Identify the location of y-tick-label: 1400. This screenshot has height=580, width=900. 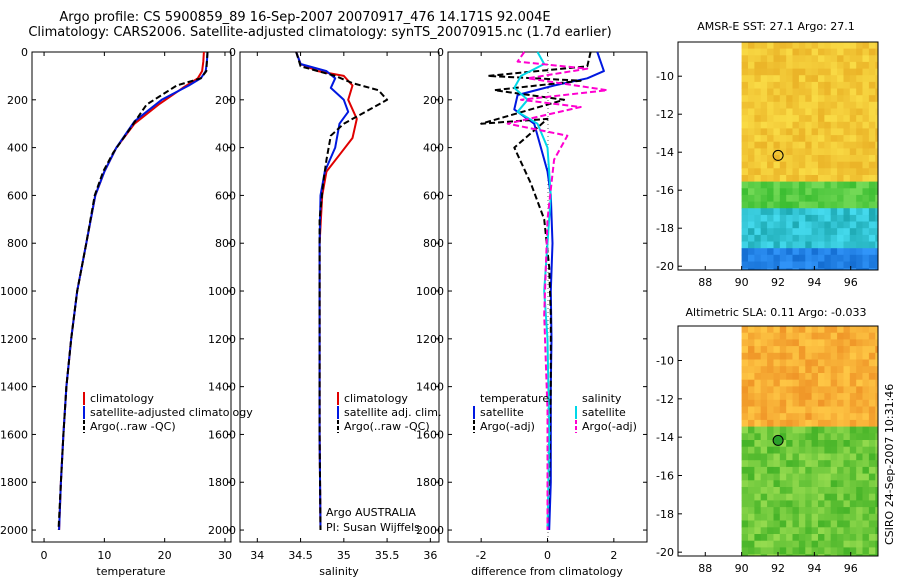
(430, 387).